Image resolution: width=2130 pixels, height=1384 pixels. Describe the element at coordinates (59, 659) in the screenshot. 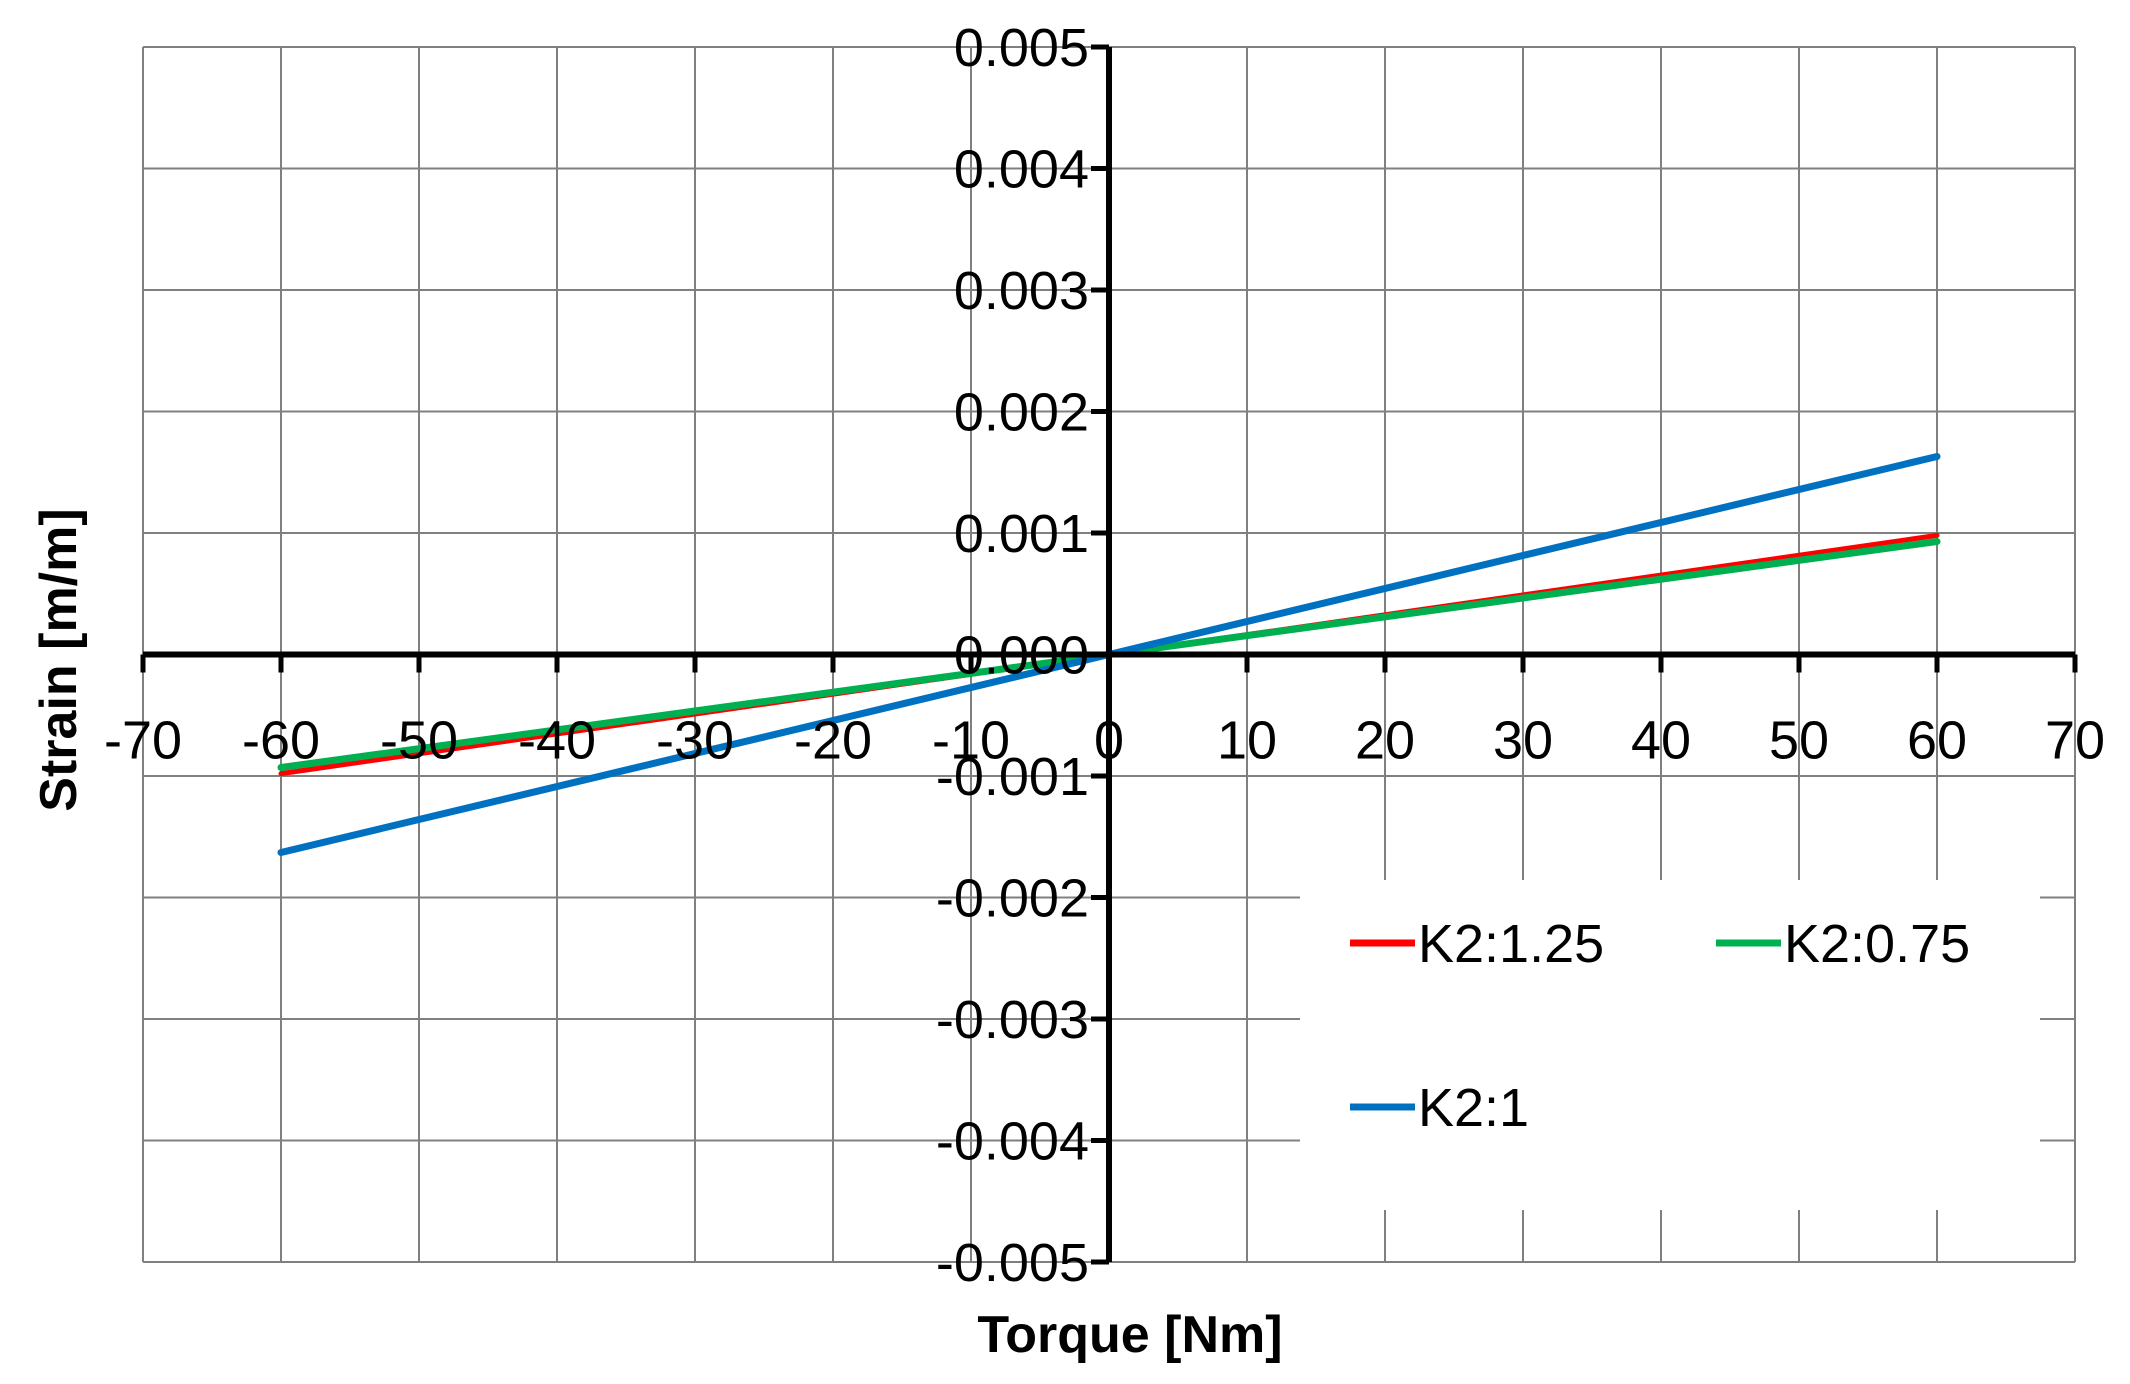

I see `y-axis-title: Strain [m/m]` at that location.